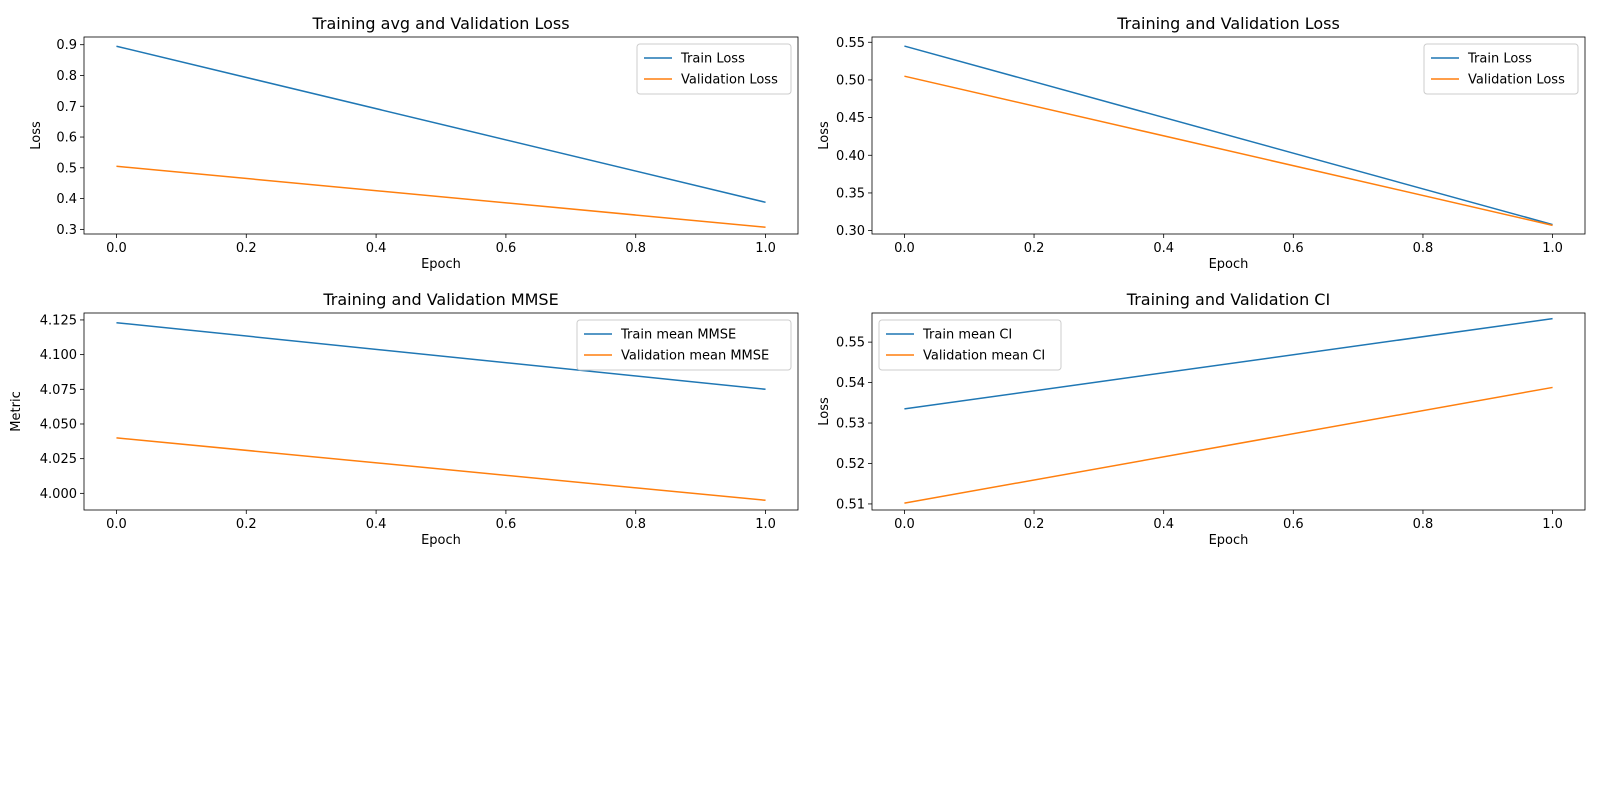  What do you see at coordinates (66, 199) in the screenshot?
I see `y-tick-label: 0.4` at bounding box center [66, 199].